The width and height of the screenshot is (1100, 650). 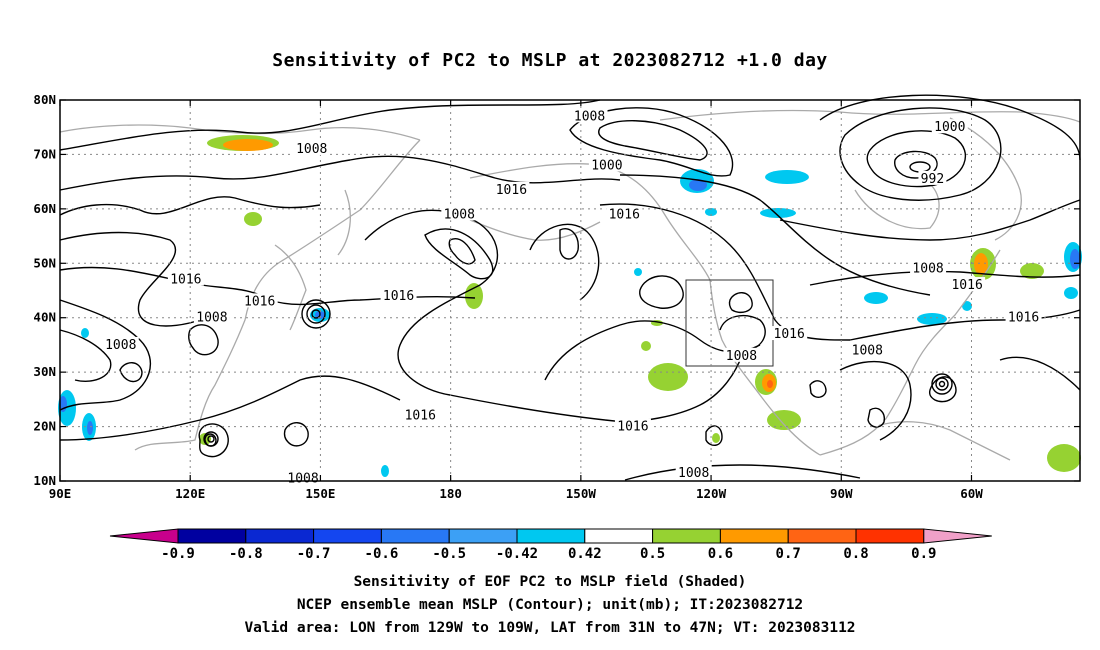 I want to click on coastline-asia-north, so click(x=240, y=132).